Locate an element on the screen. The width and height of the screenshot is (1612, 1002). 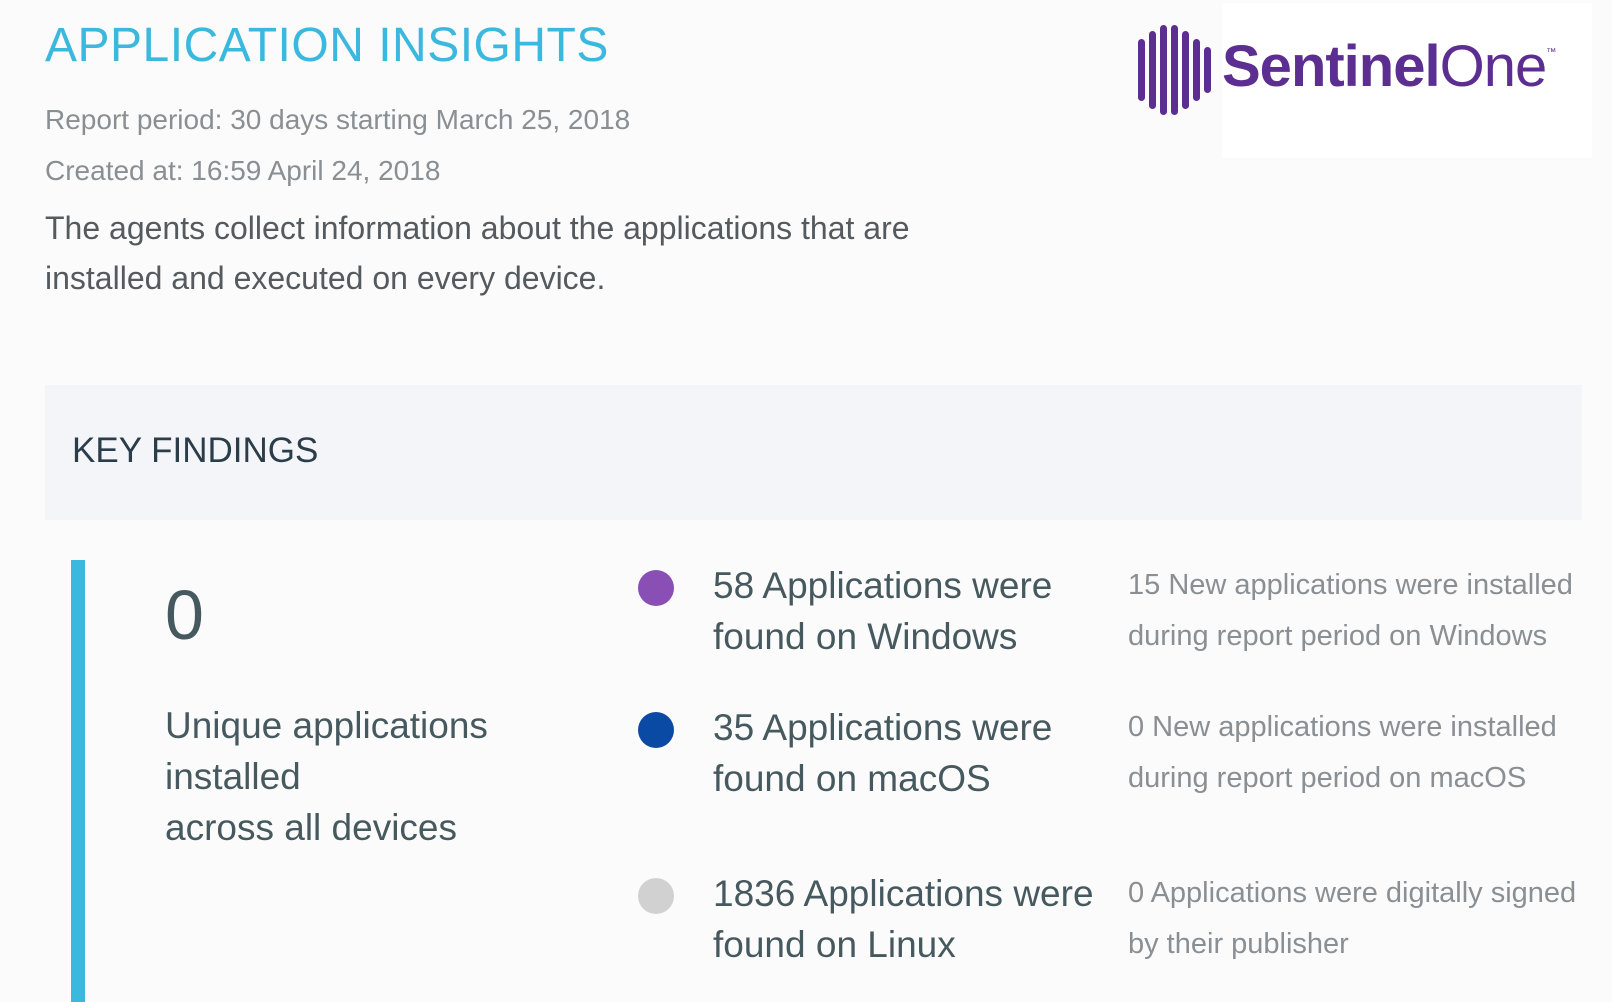
finding-macos-count: 35 Applications were found on macOS is located at coordinates (913, 753).